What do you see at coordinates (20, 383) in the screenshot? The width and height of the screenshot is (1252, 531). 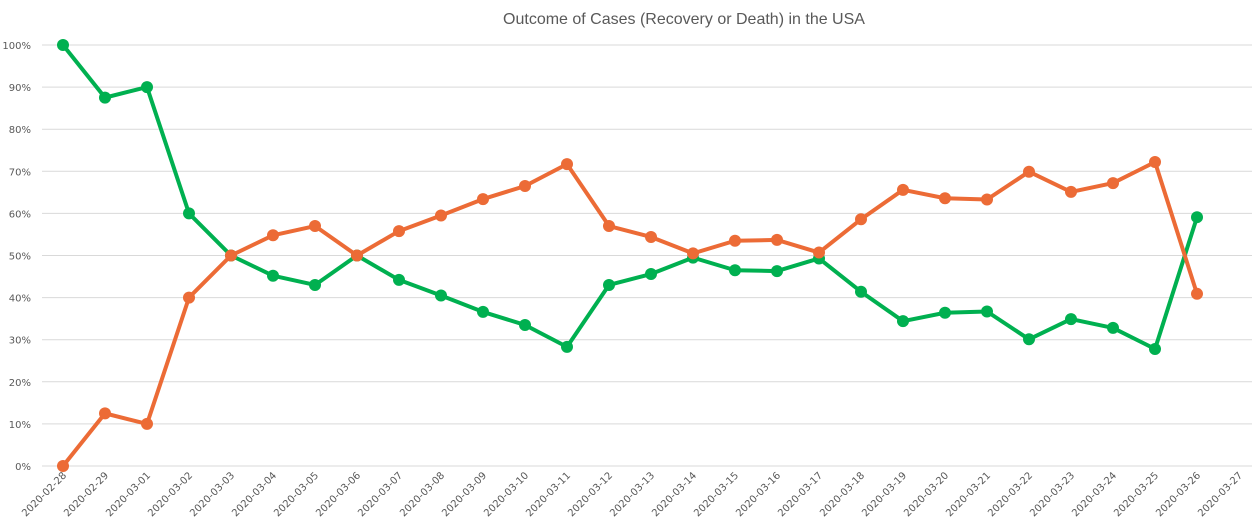 I see `y-tick-label: 20%` at bounding box center [20, 383].